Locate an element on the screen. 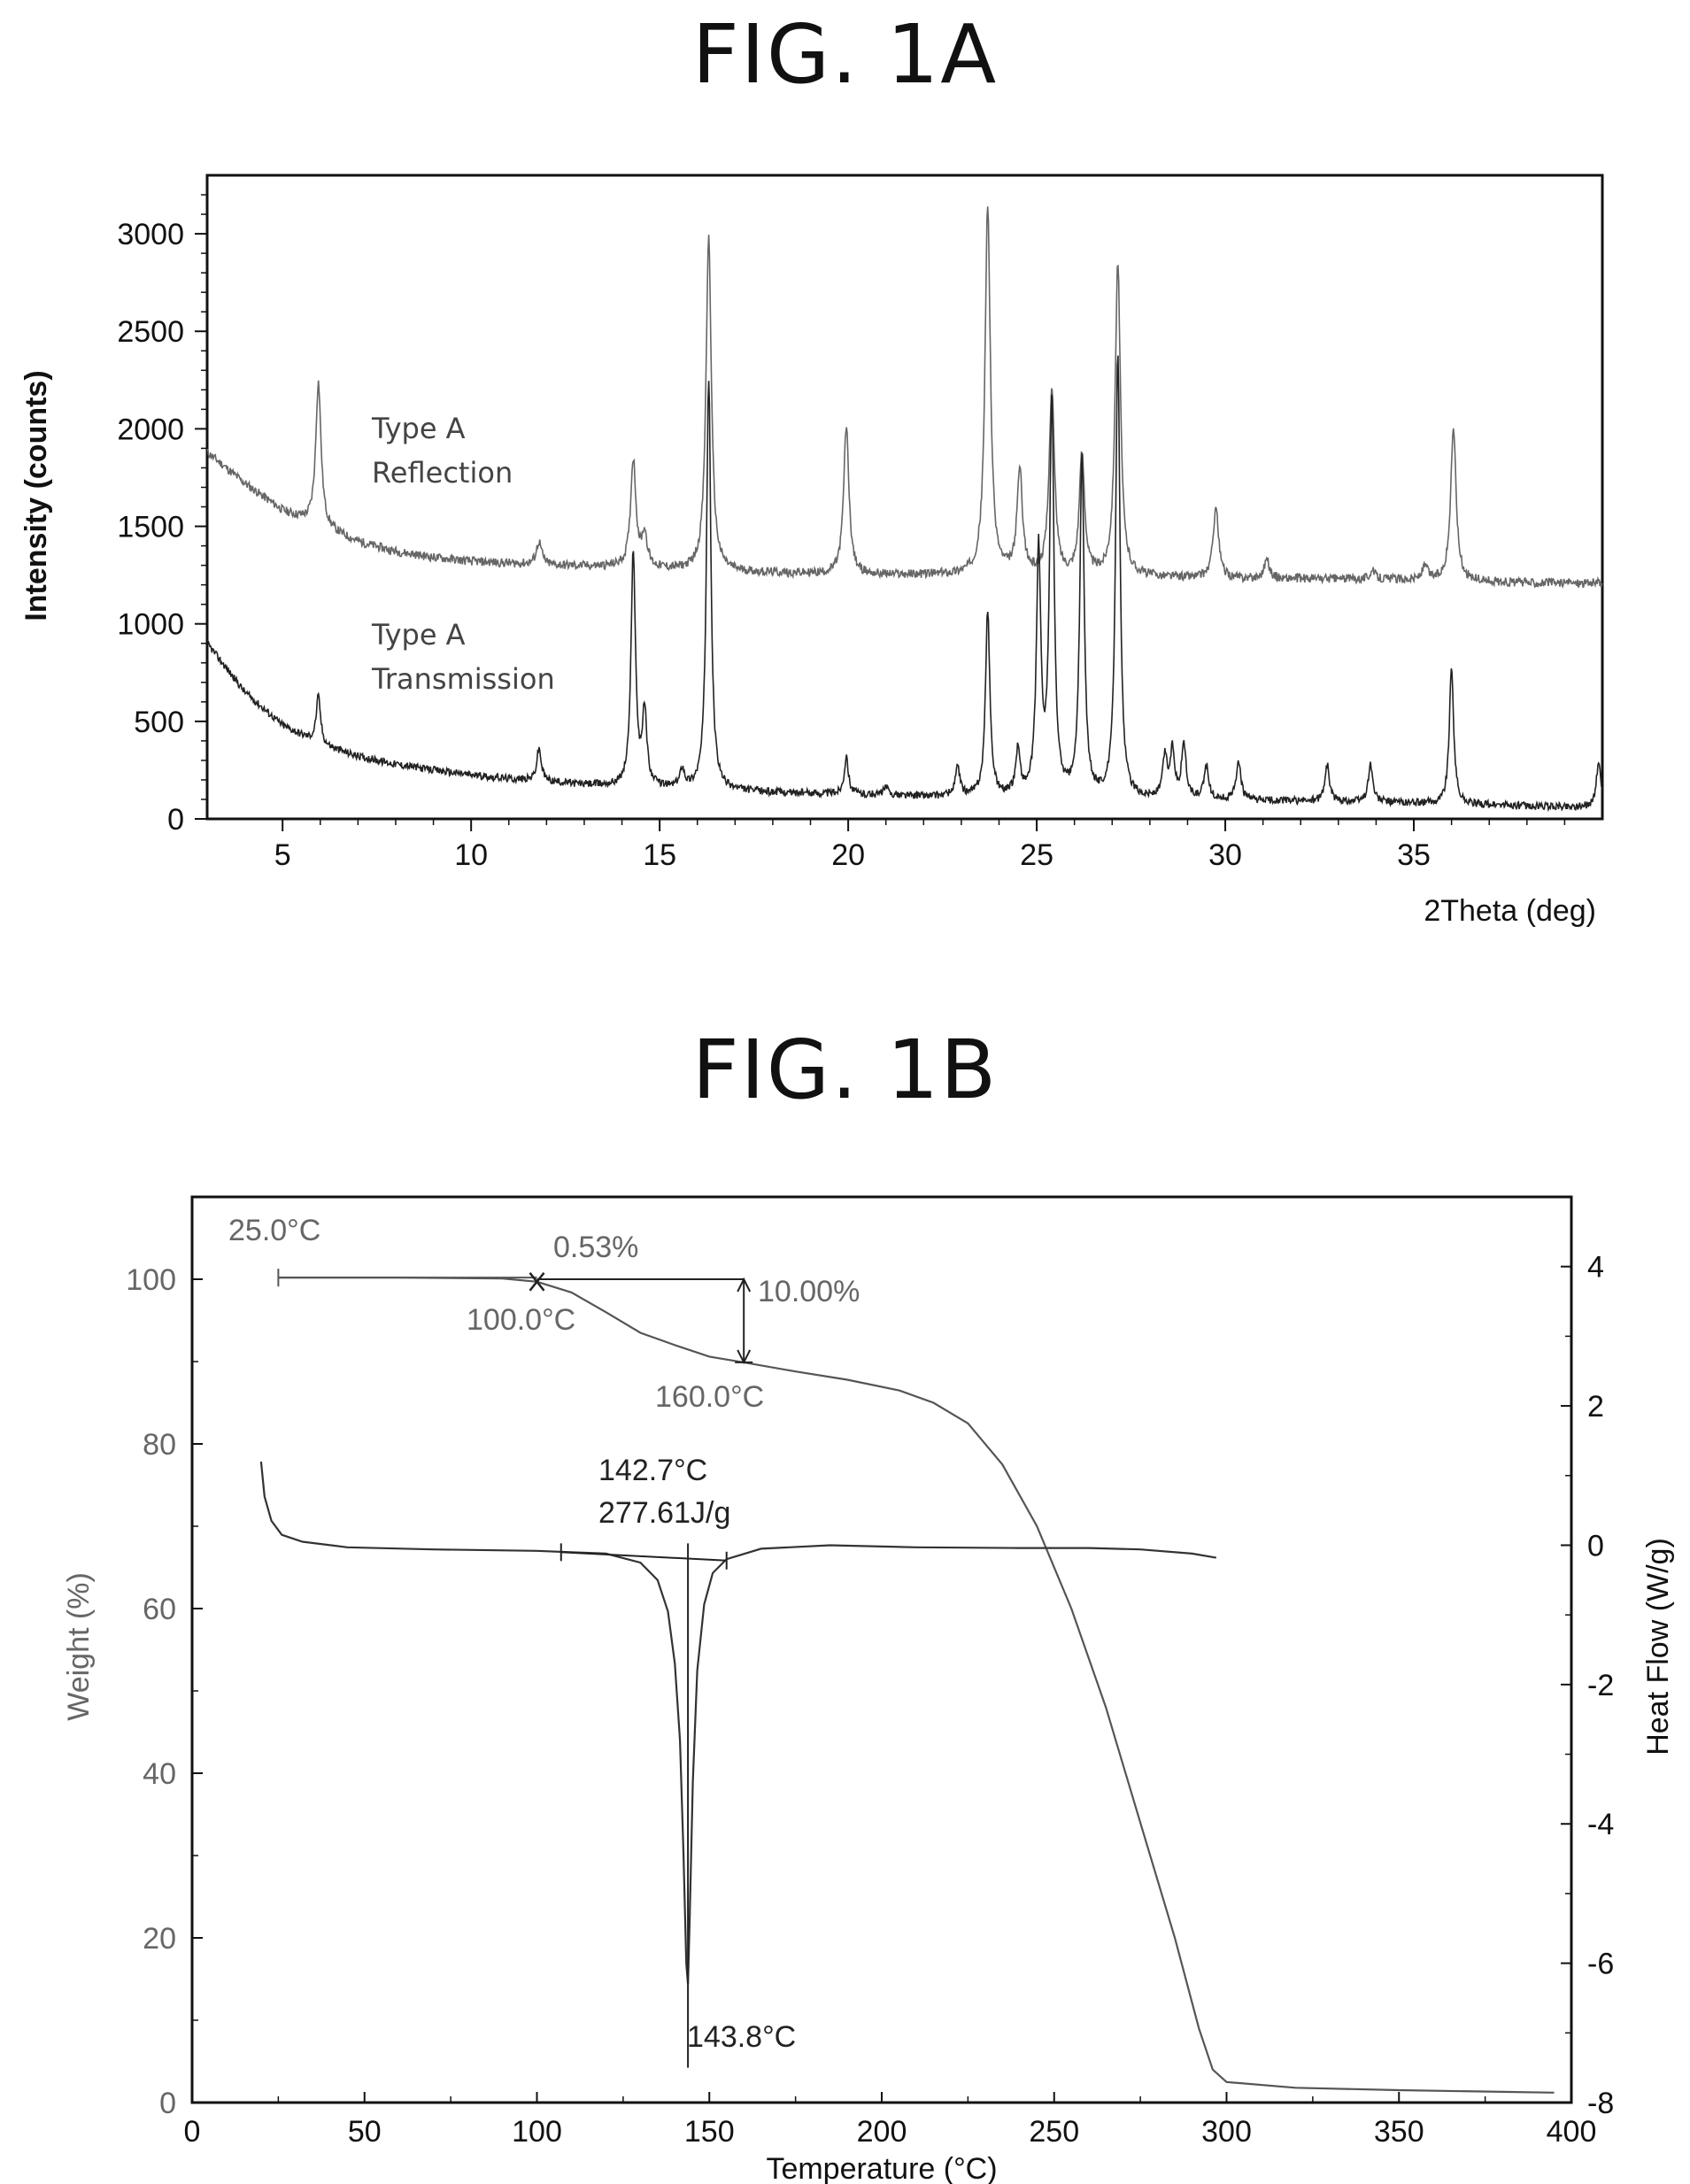 The image size is (1690, 2184). y-tick-label: 2500 is located at coordinates (150, 332).